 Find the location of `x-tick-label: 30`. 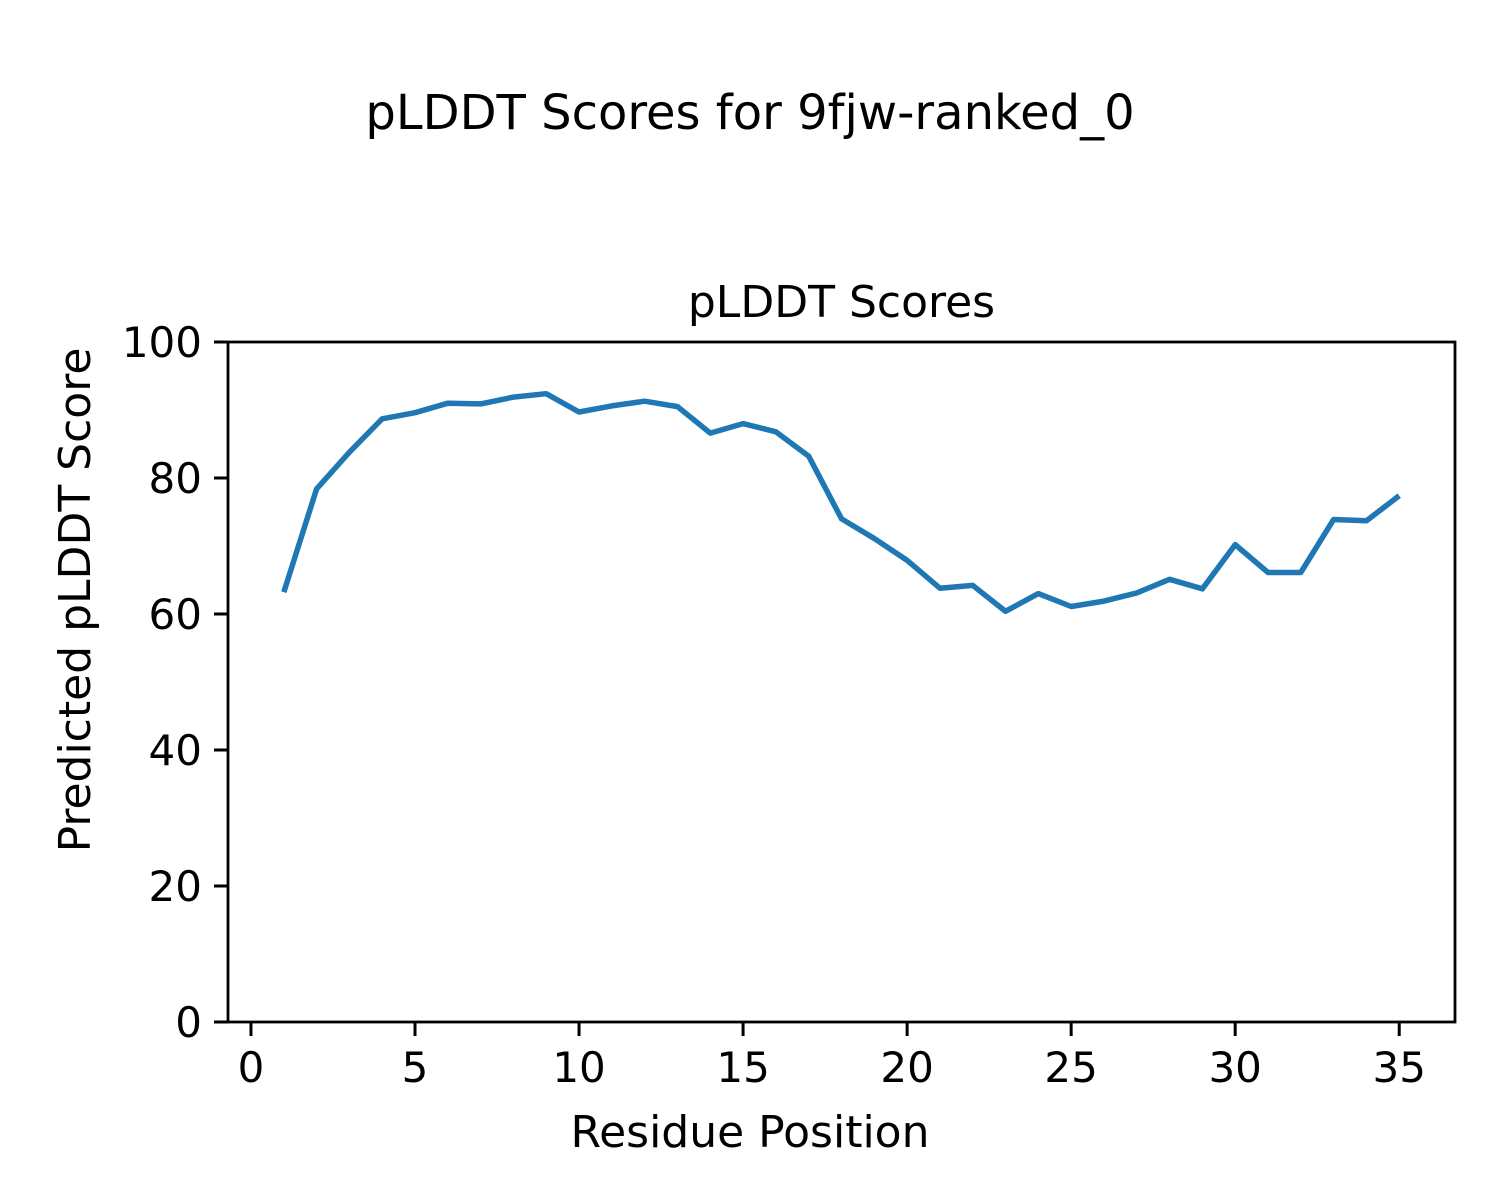

x-tick-label: 30 is located at coordinates (1234, 1067).